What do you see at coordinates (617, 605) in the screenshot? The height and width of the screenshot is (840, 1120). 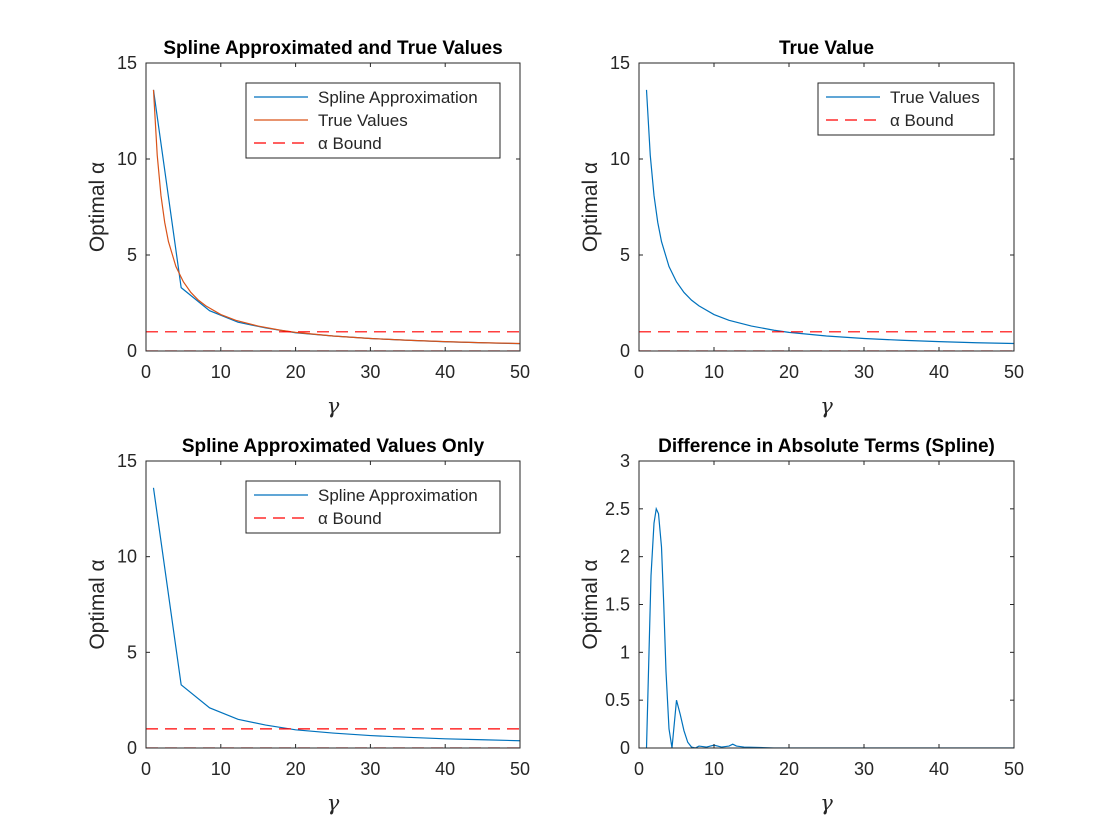 I see `y-tick-label: 1.5` at bounding box center [617, 605].